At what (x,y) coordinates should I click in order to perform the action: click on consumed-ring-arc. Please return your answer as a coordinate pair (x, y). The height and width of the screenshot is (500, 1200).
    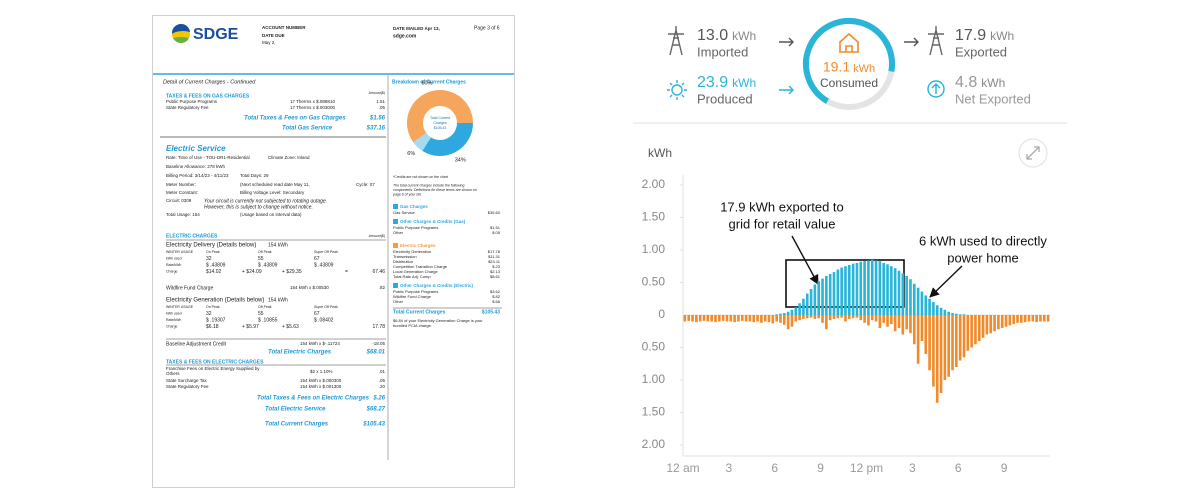
    Looking at the image, I should click on (849, 61).